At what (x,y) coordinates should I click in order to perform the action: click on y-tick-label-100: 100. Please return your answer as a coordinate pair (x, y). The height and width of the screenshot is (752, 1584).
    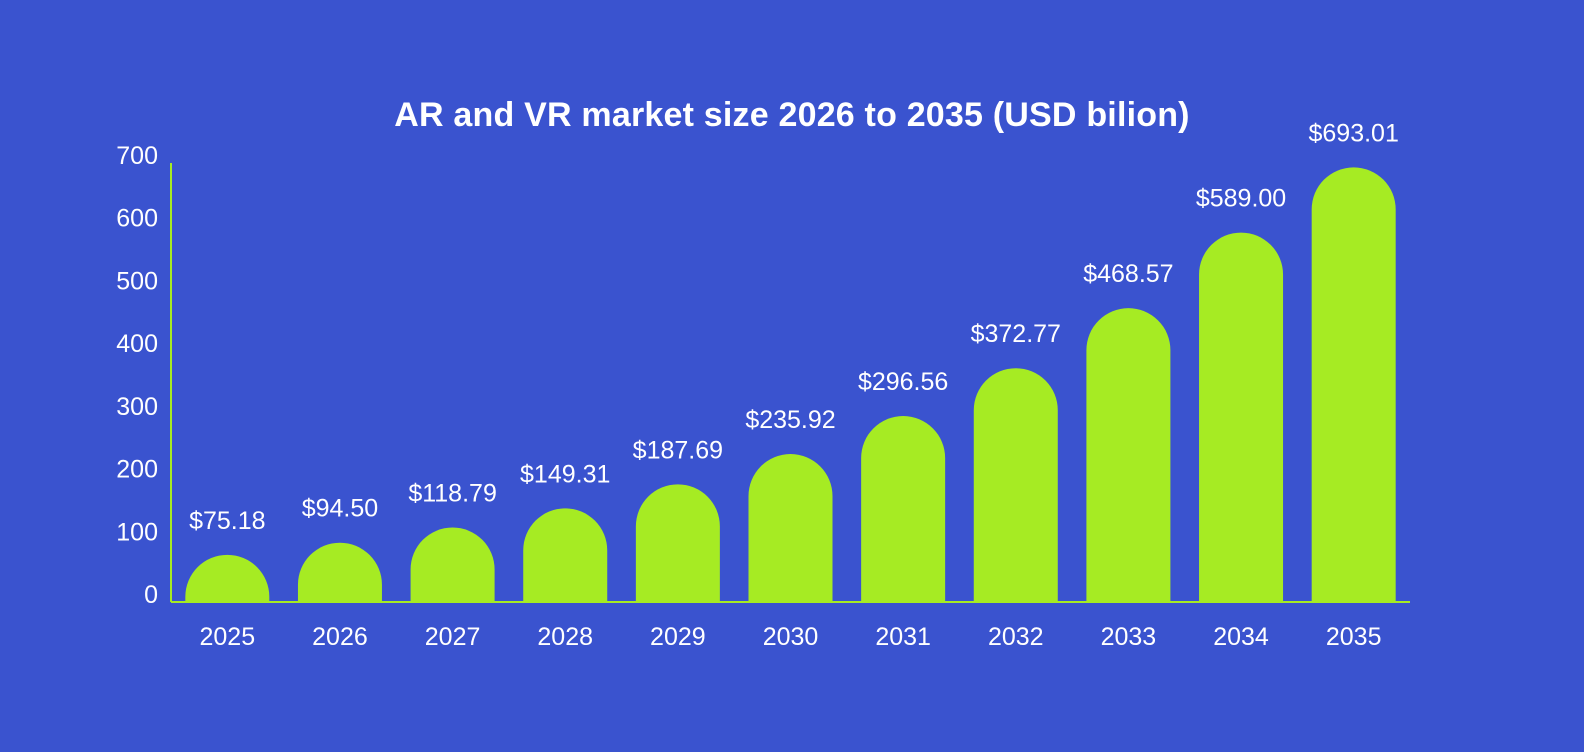
    Looking at the image, I should click on (137, 532).